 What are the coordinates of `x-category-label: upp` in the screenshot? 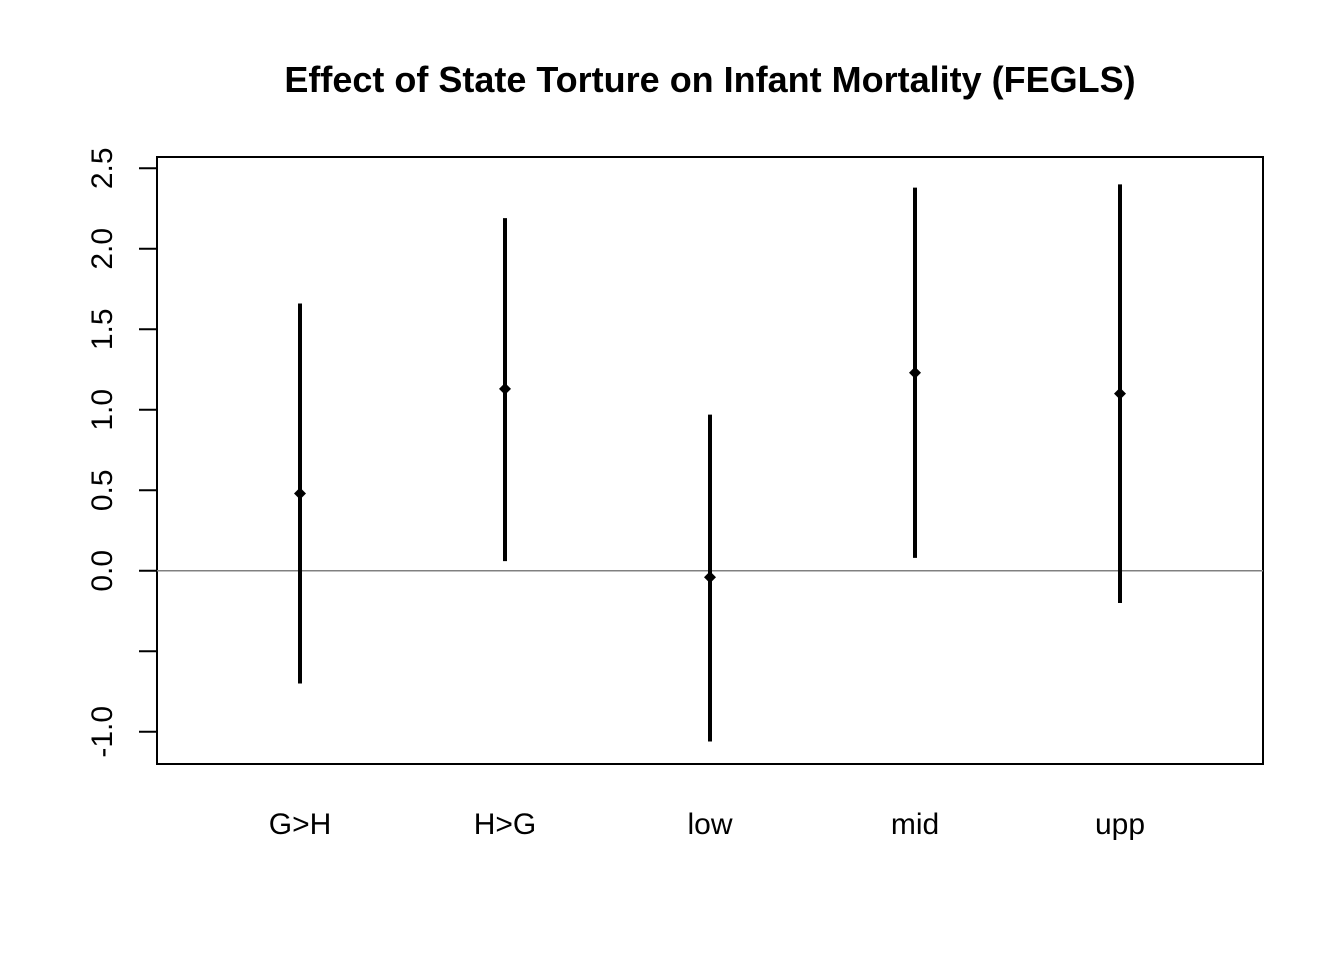 It's located at (1120, 824).